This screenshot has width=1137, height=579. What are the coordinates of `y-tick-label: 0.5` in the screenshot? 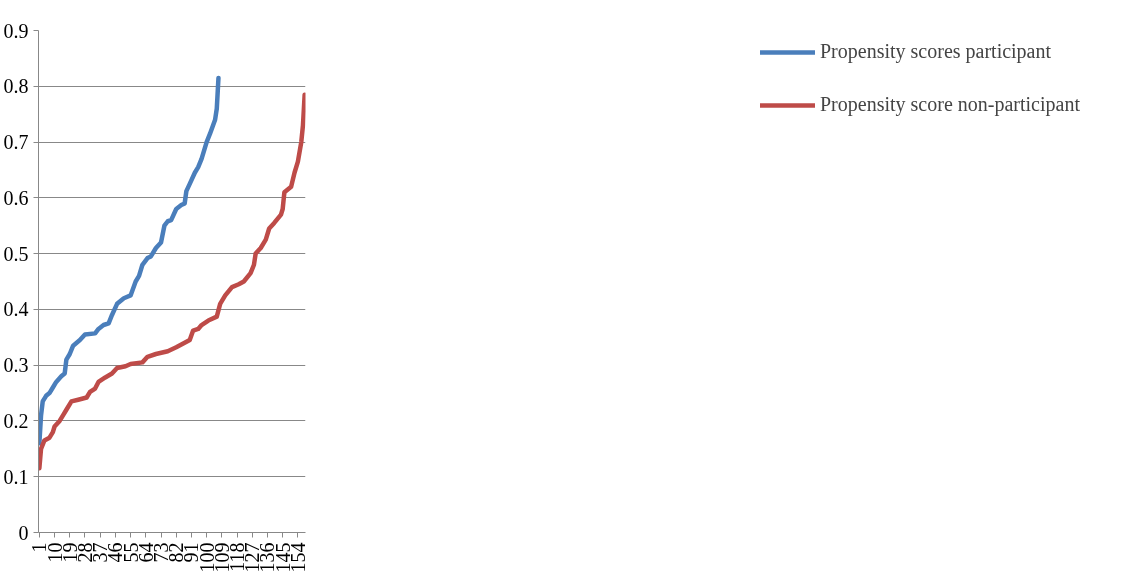 It's located at (16, 253).